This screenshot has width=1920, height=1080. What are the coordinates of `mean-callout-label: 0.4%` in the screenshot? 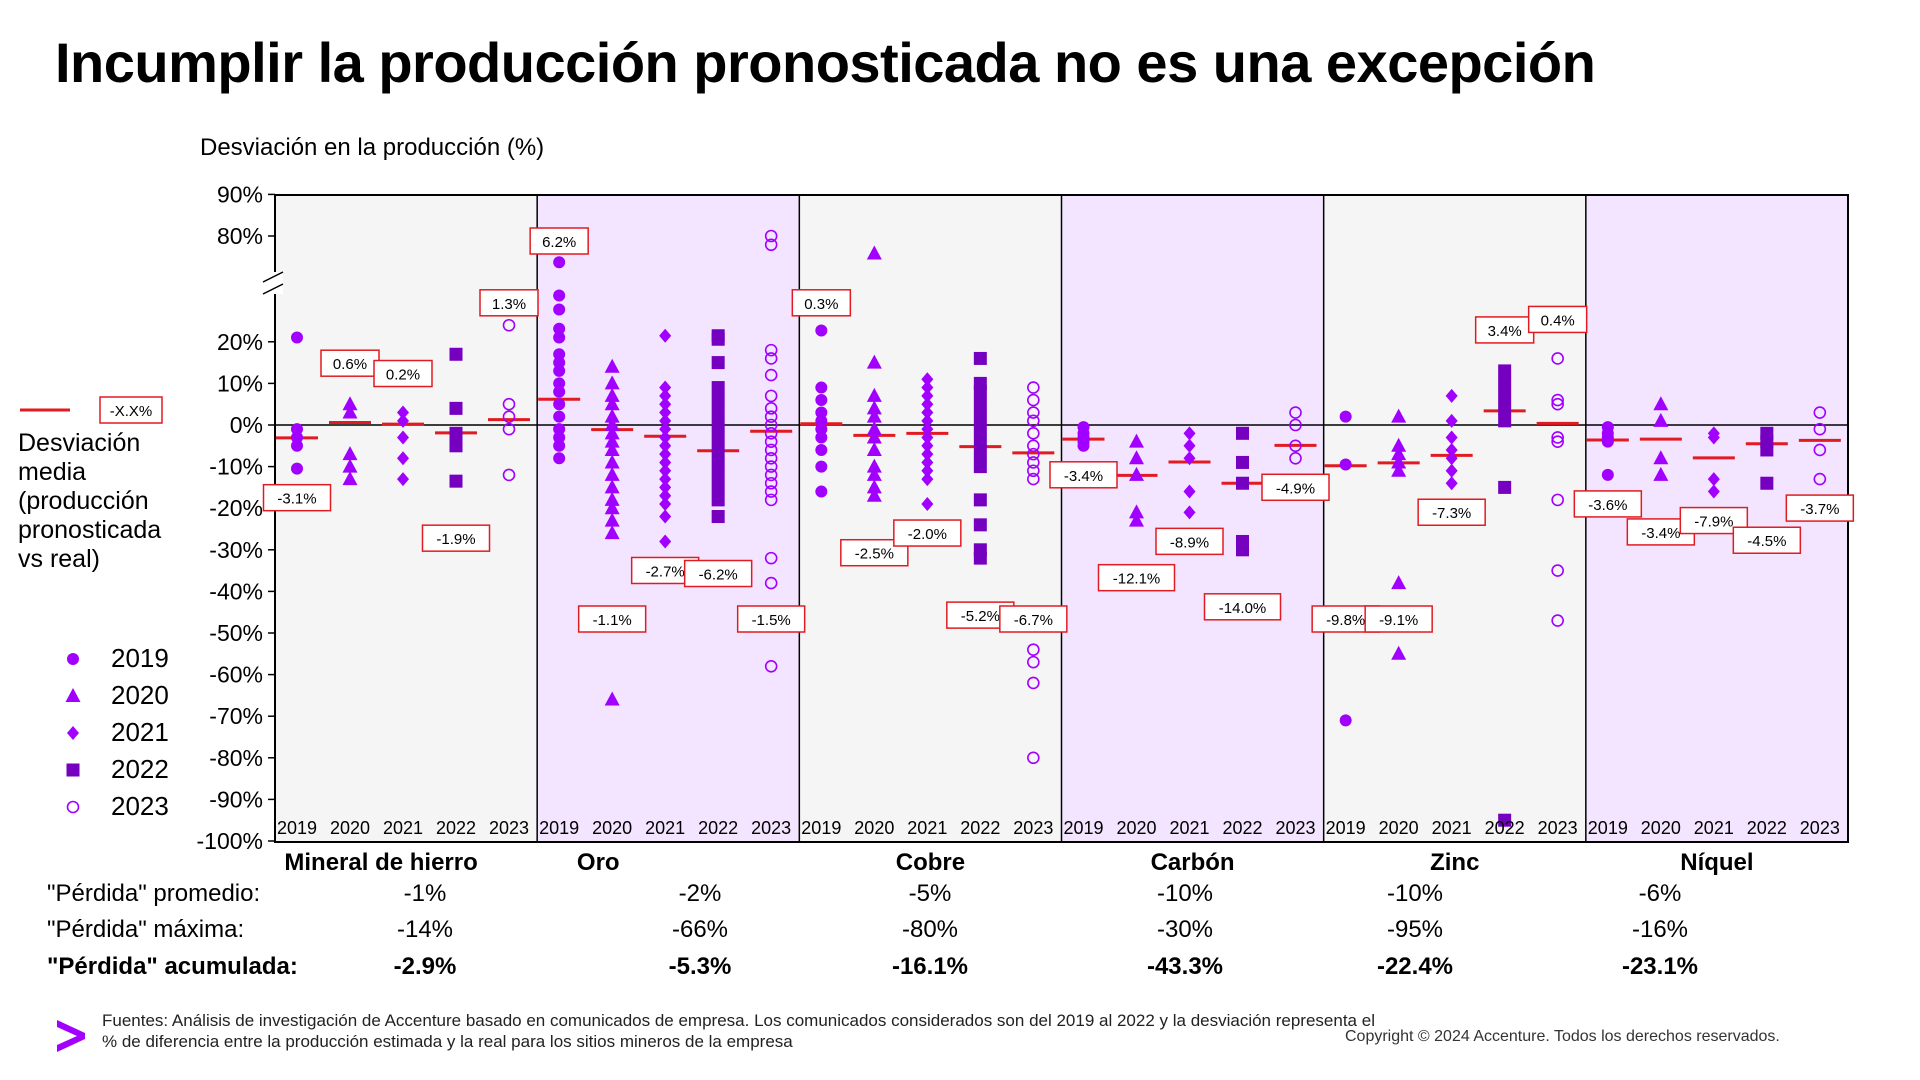 It's located at (1558, 320).